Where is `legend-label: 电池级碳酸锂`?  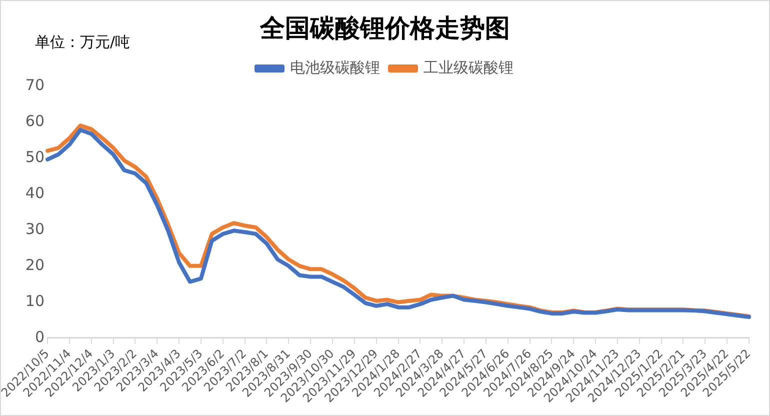
legend-label: 电池级碳酸锂 is located at coordinates (335, 67).